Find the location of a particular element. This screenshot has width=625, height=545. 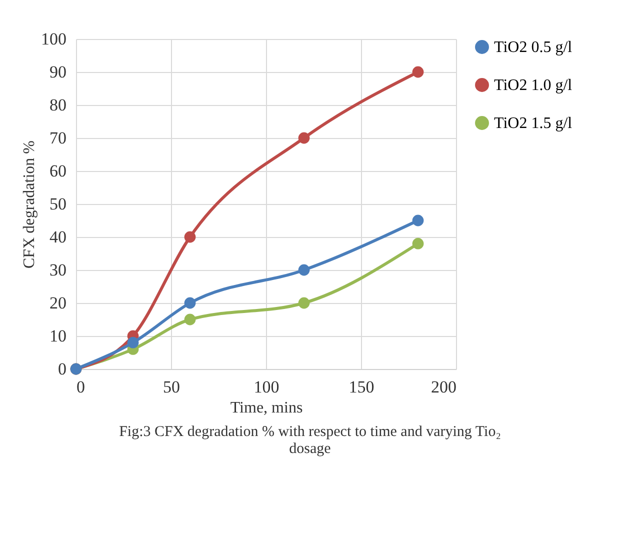

x-tick-label: 0 is located at coordinates (80, 387).